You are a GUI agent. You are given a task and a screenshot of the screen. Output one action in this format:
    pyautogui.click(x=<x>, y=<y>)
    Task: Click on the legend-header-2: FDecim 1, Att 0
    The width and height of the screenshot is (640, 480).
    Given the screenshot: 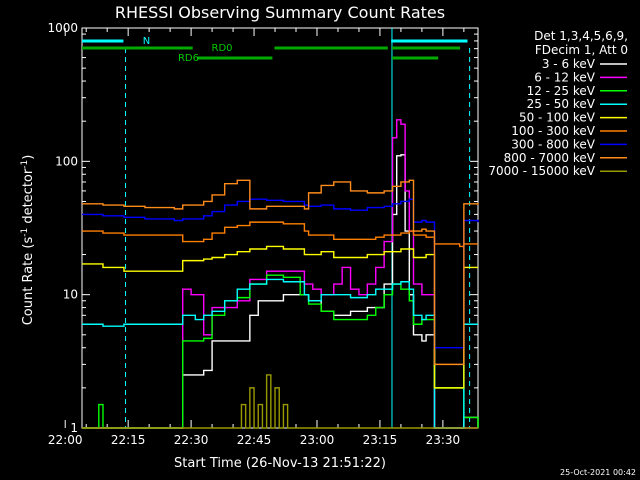 What is the action you would take?
    pyautogui.click(x=581, y=50)
    